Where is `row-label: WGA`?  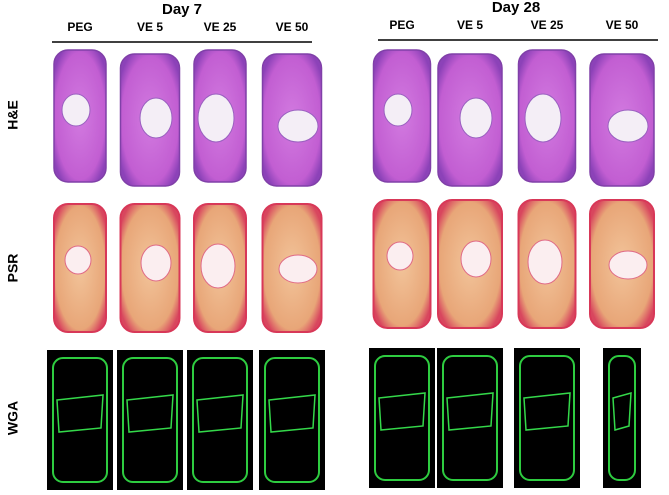
row-label: WGA is located at coordinates (13, 418).